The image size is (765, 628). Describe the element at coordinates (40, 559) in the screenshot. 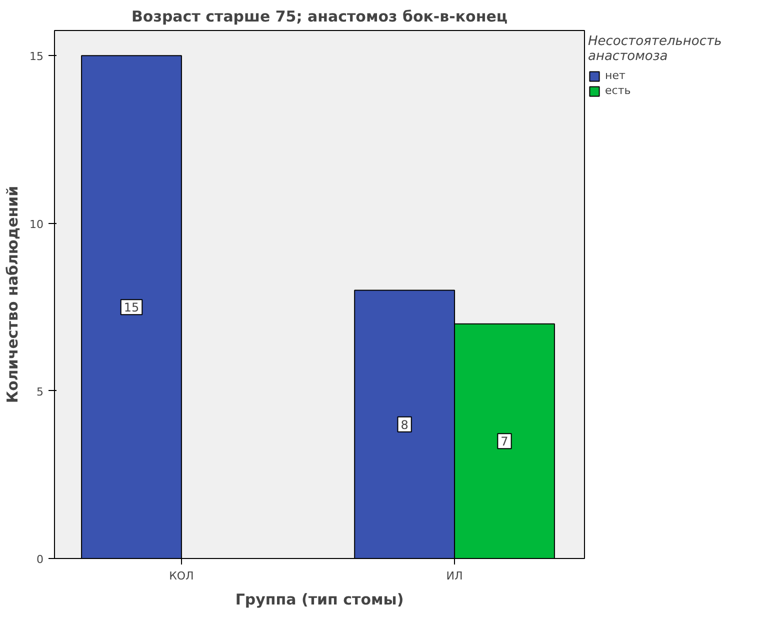

I see `y-tick-label: 0` at that location.